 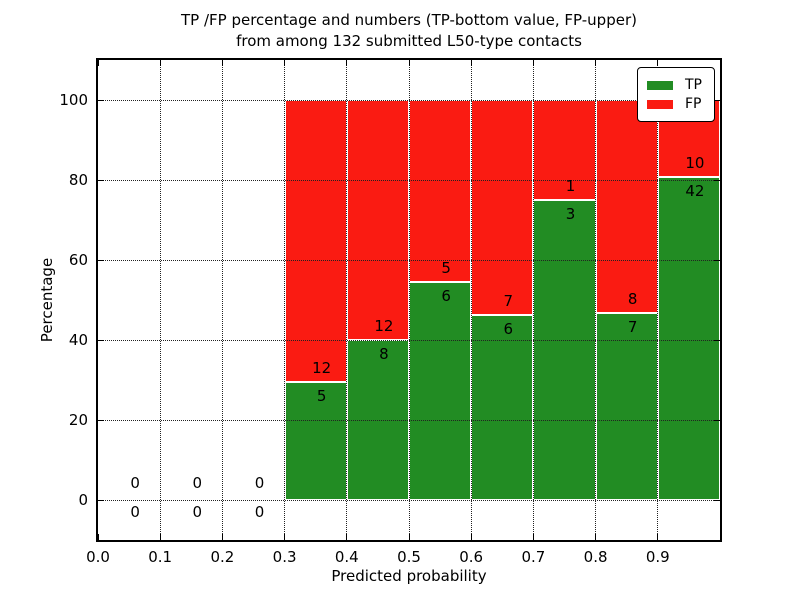 What do you see at coordinates (284, 557) in the screenshot?
I see `x-tick-label: 0.3` at bounding box center [284, 557].